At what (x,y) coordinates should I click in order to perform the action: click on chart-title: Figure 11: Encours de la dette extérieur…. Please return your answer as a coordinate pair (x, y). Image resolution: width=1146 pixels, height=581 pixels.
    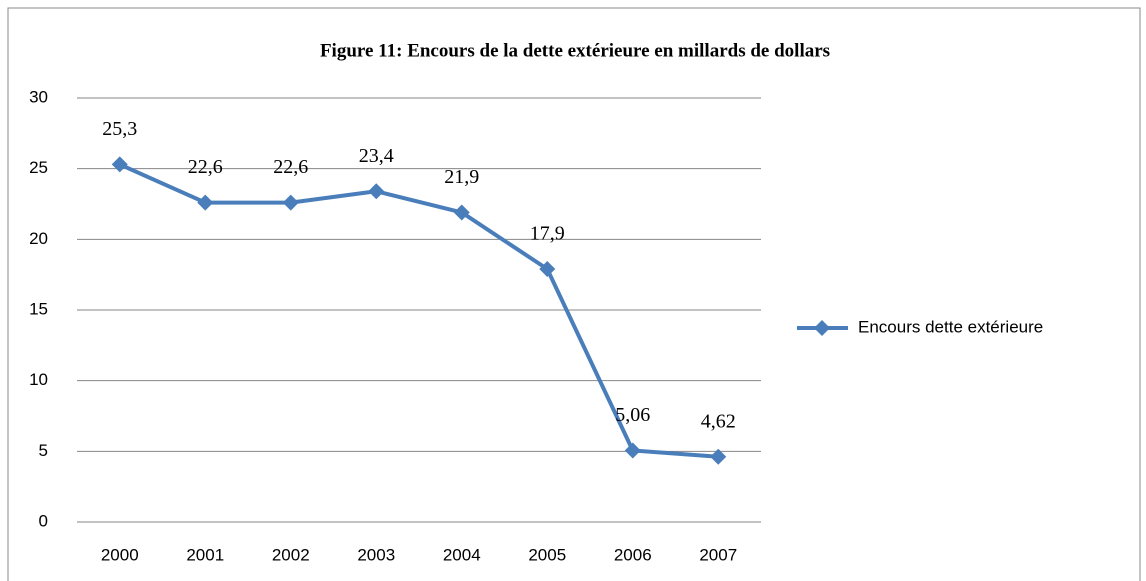
    Looking at the image, I should click on (575, 50).